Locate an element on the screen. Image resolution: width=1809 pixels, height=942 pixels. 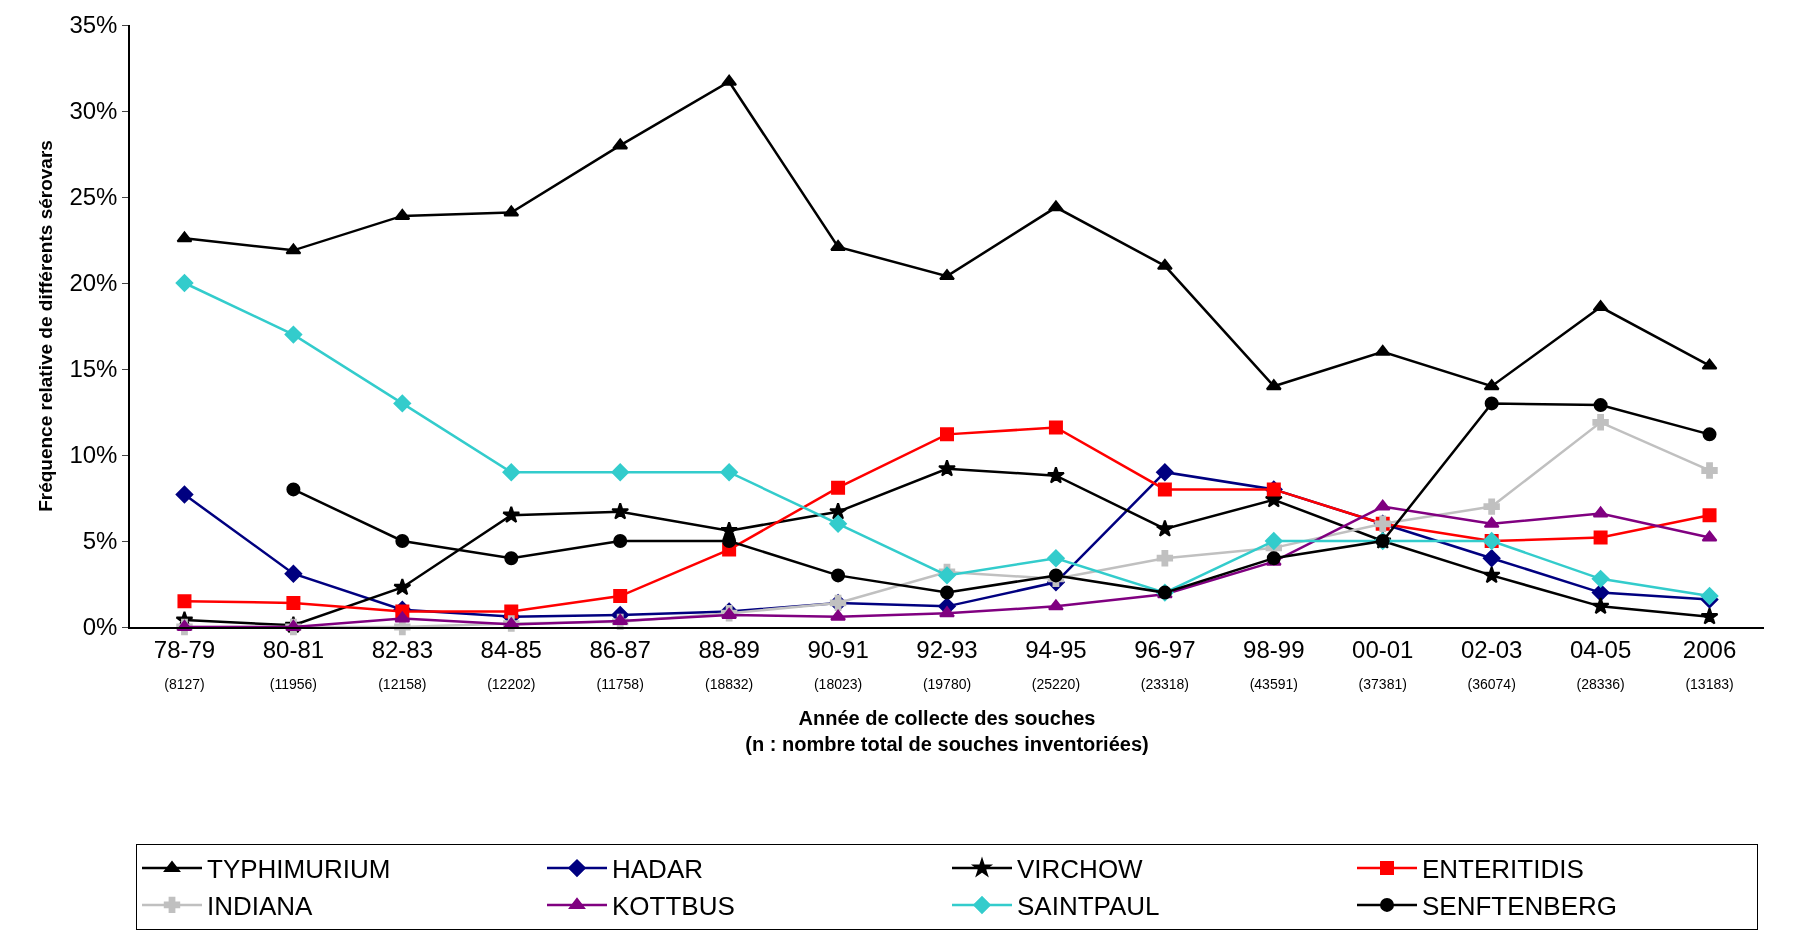
y-tick-label: 10% is located at coordinates (93, 455).